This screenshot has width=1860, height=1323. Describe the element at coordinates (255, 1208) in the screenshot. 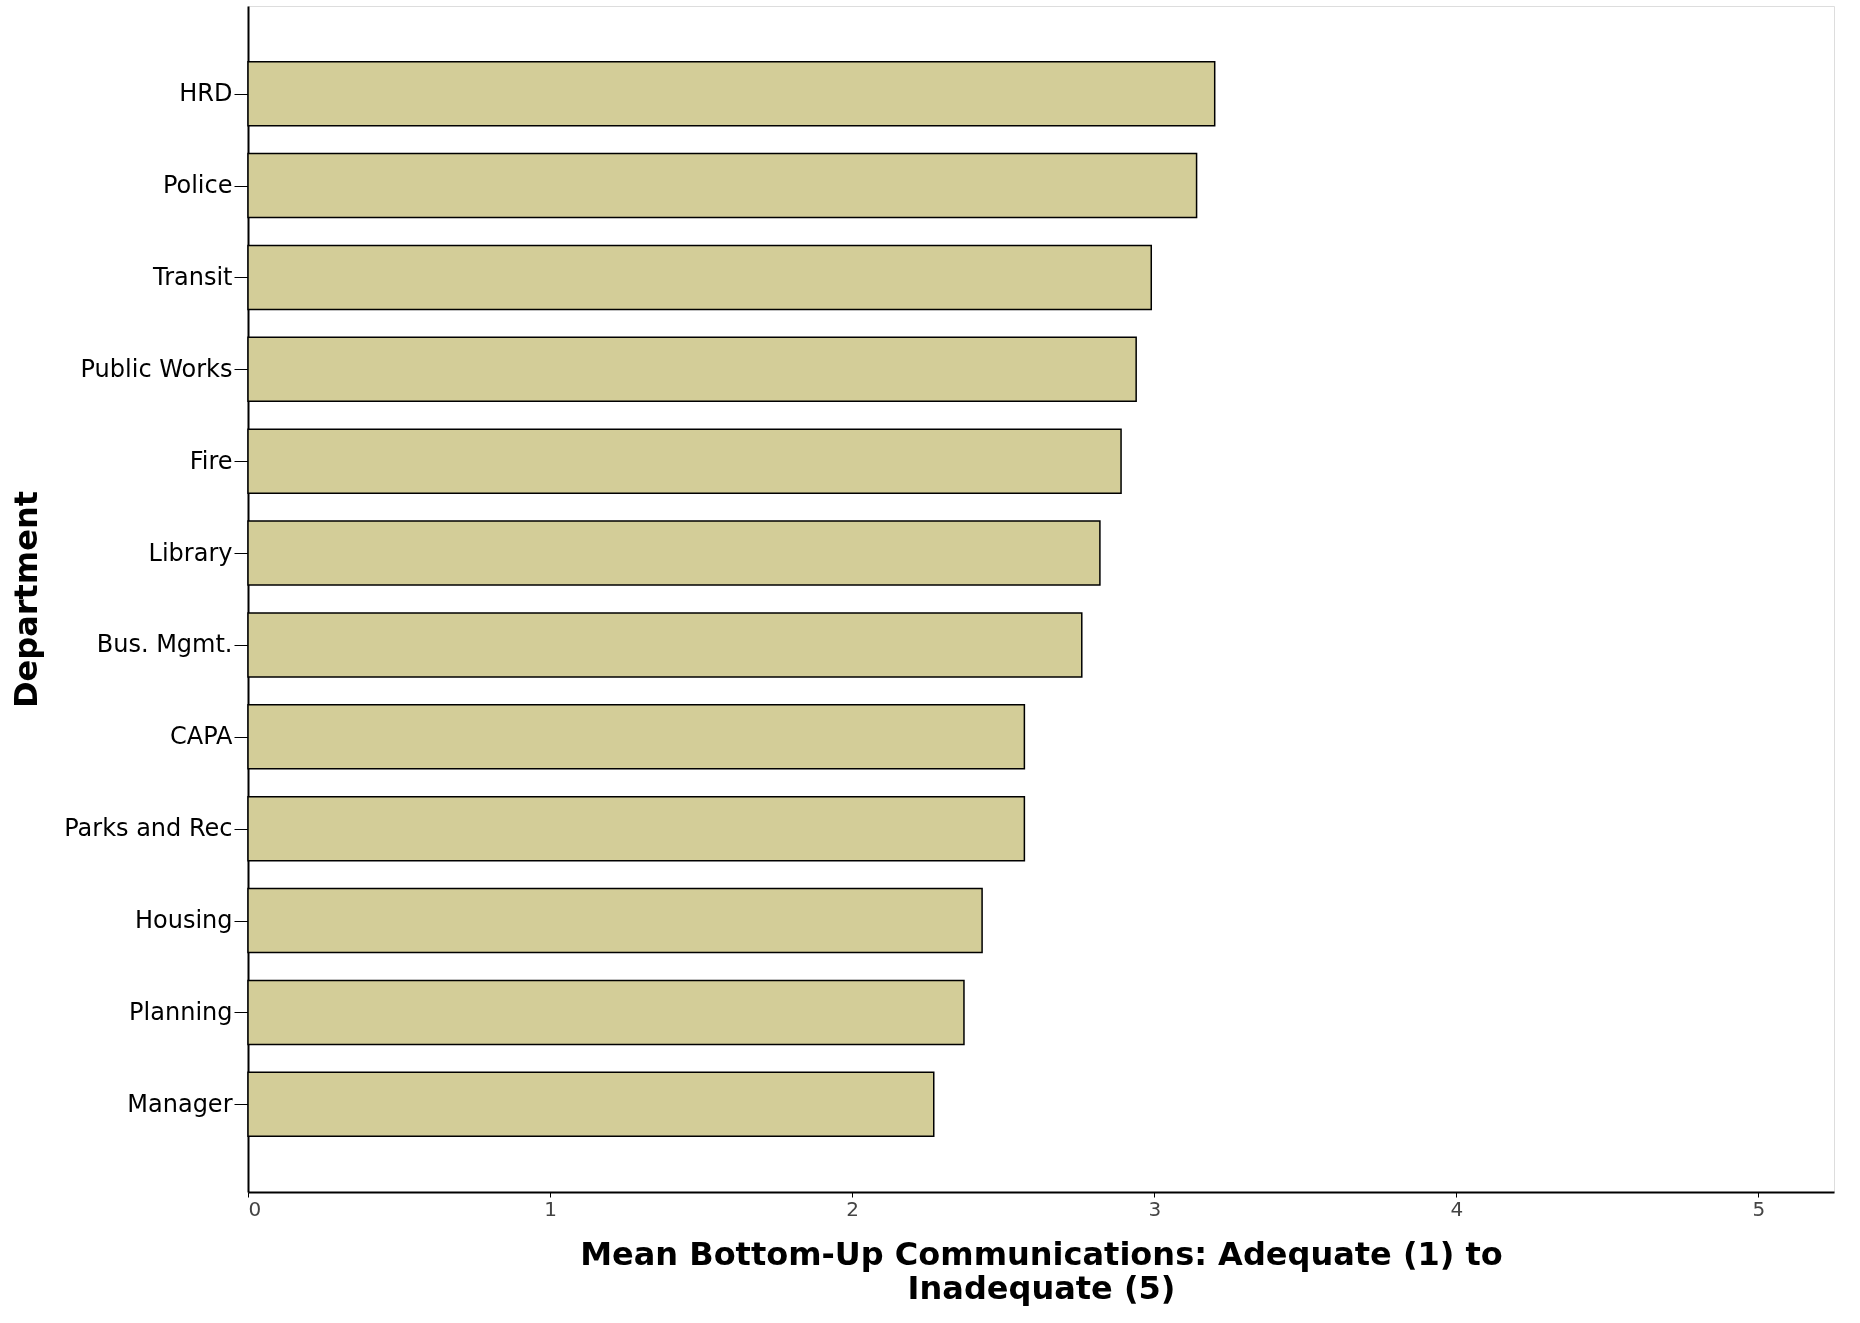

I see `x-tick-label: 0` at that location.